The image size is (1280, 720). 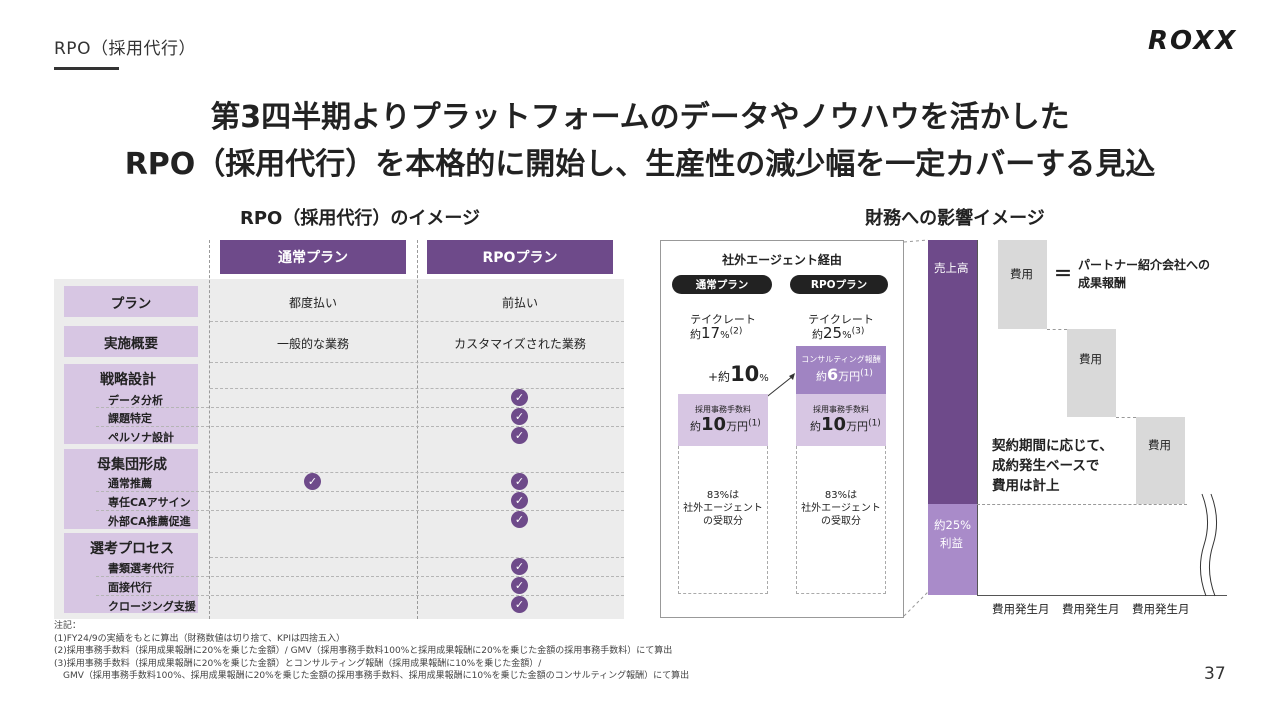 I want to click on group-item: 書類選考代行, so click(x=141, y=568).